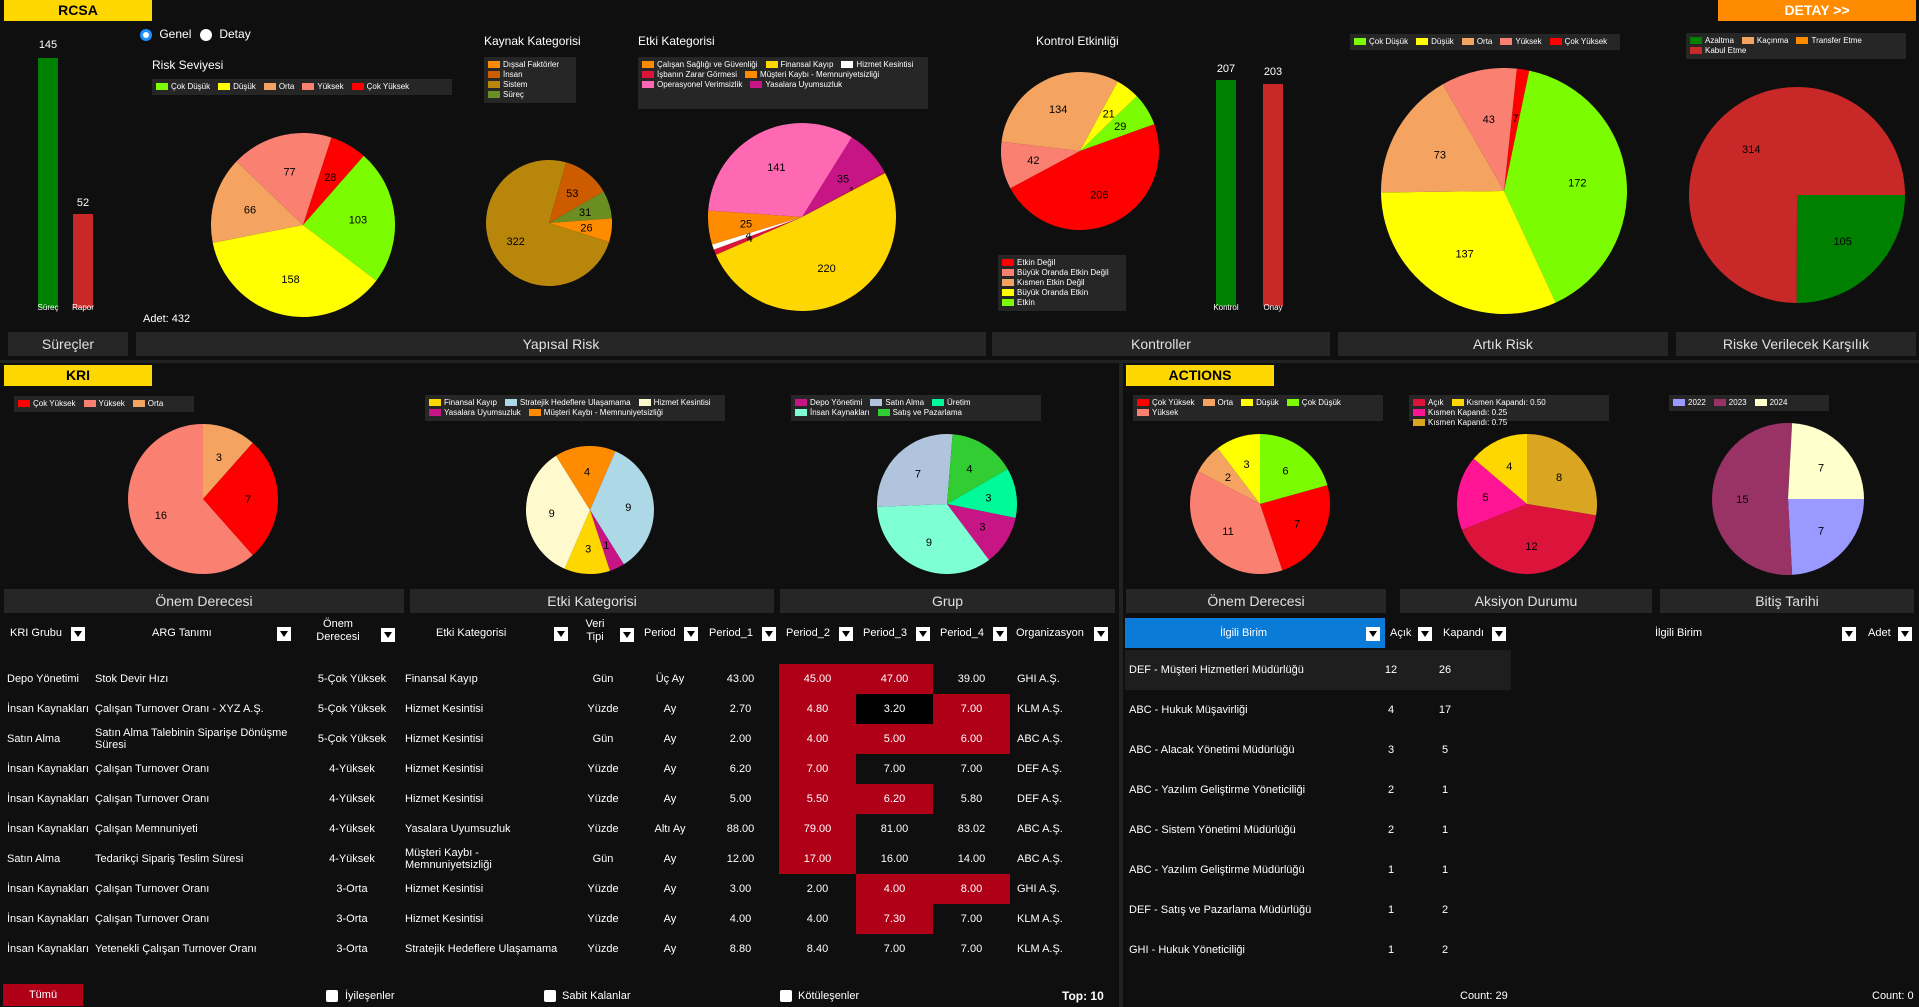  What do you see at coordinates (1058, 283) in the screenshot?
I see `legend-item: Kısmen Etkin Değil` at bounding box center [1058, 283].